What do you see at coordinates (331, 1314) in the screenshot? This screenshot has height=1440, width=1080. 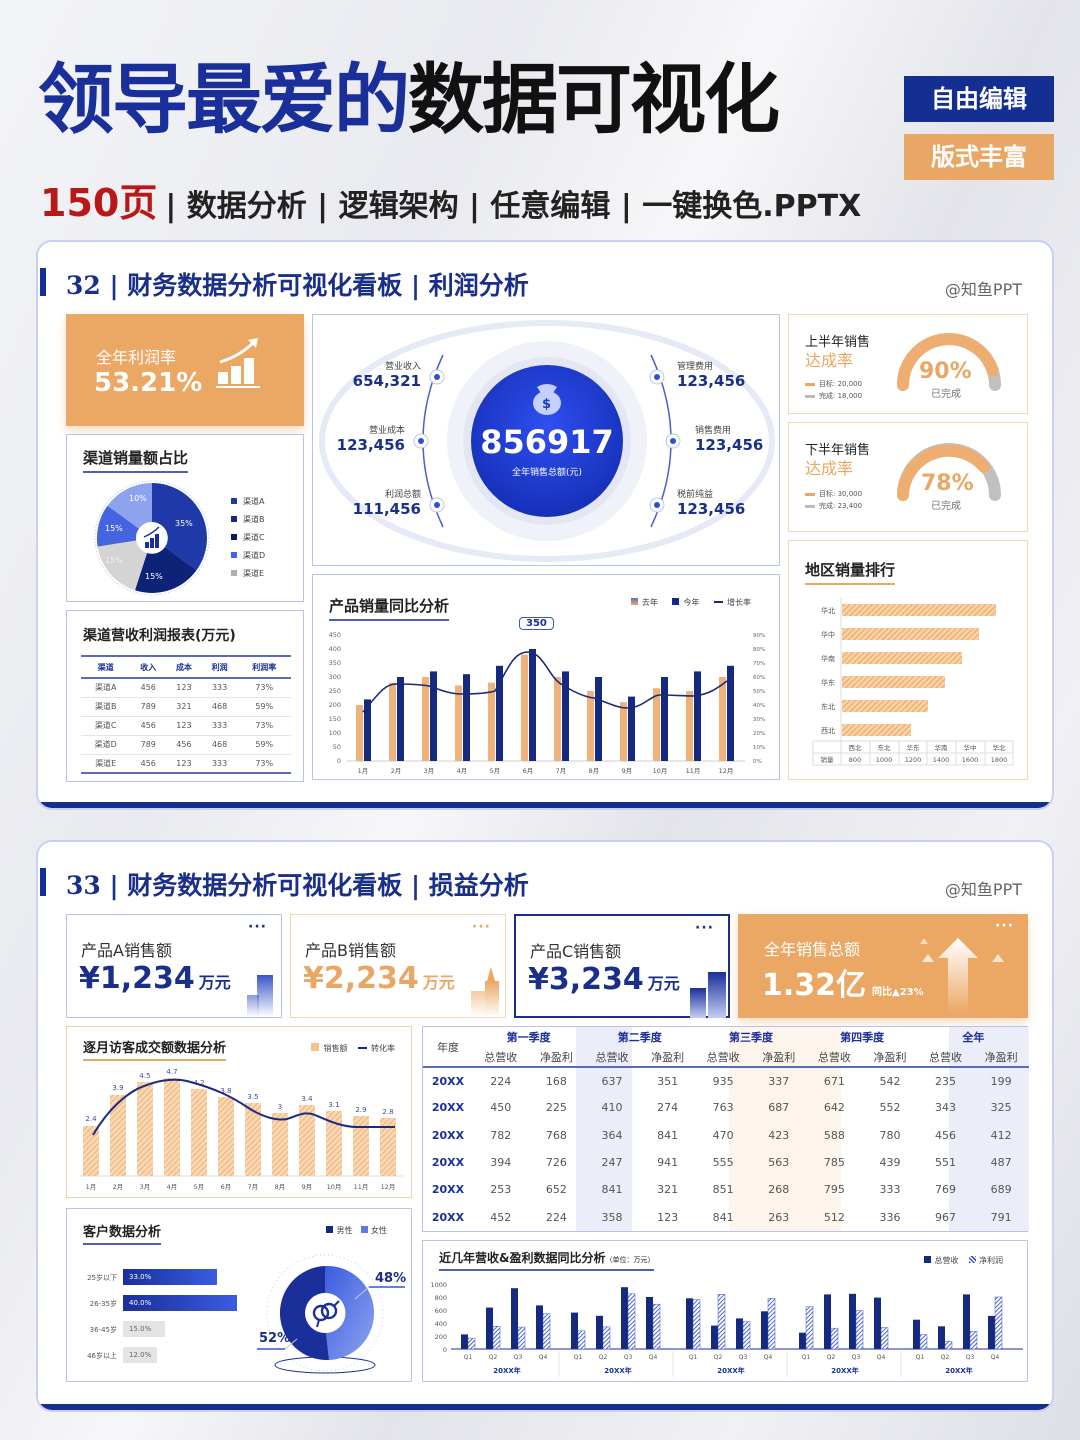 I see `gender-donut-chart` at bounding box center [331, 1314].